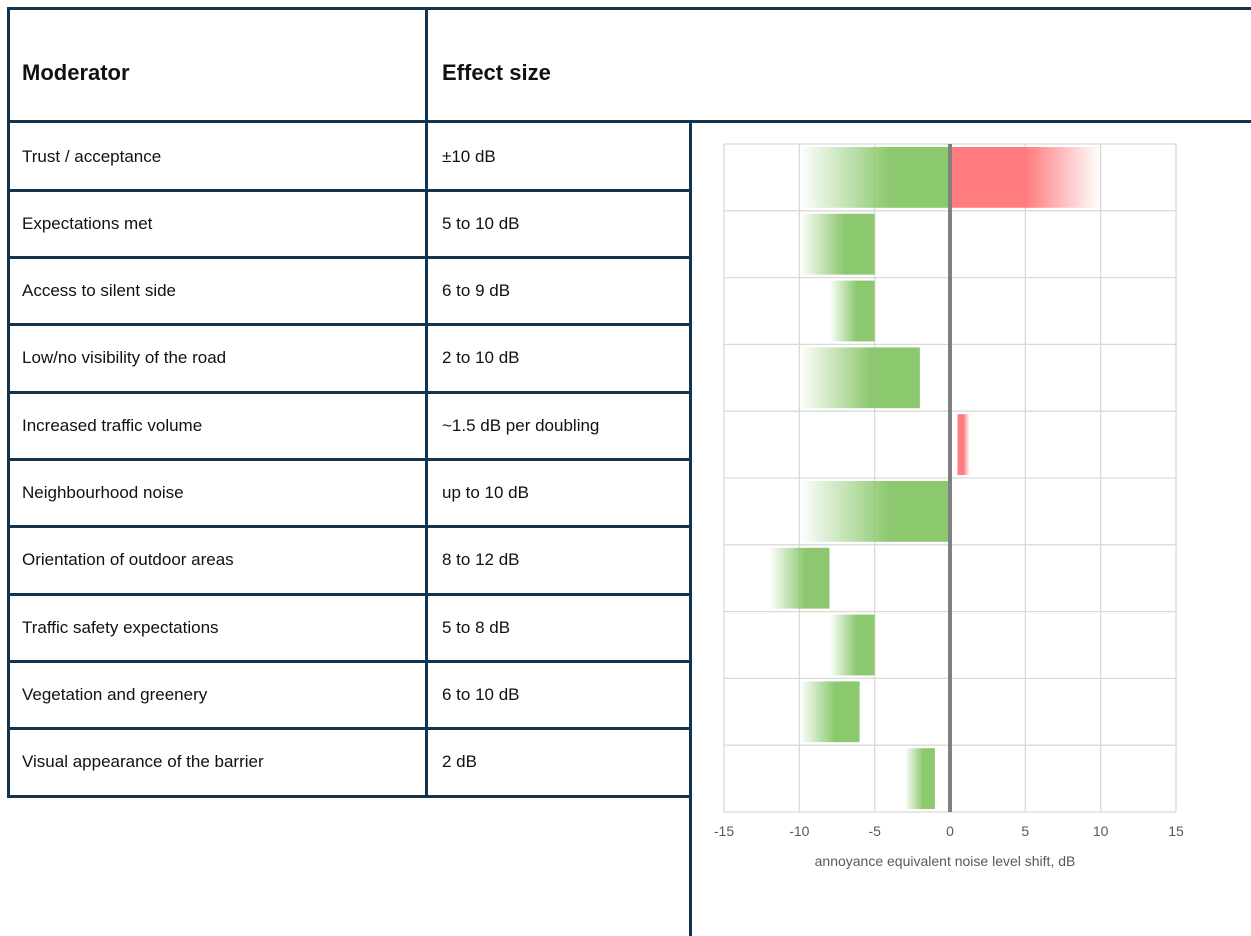 The image size is (1251, 936). What do you see at coordinates (629, 121) in the screenshot?
I see `header-bottom-border` at bounding box center [629, 121].